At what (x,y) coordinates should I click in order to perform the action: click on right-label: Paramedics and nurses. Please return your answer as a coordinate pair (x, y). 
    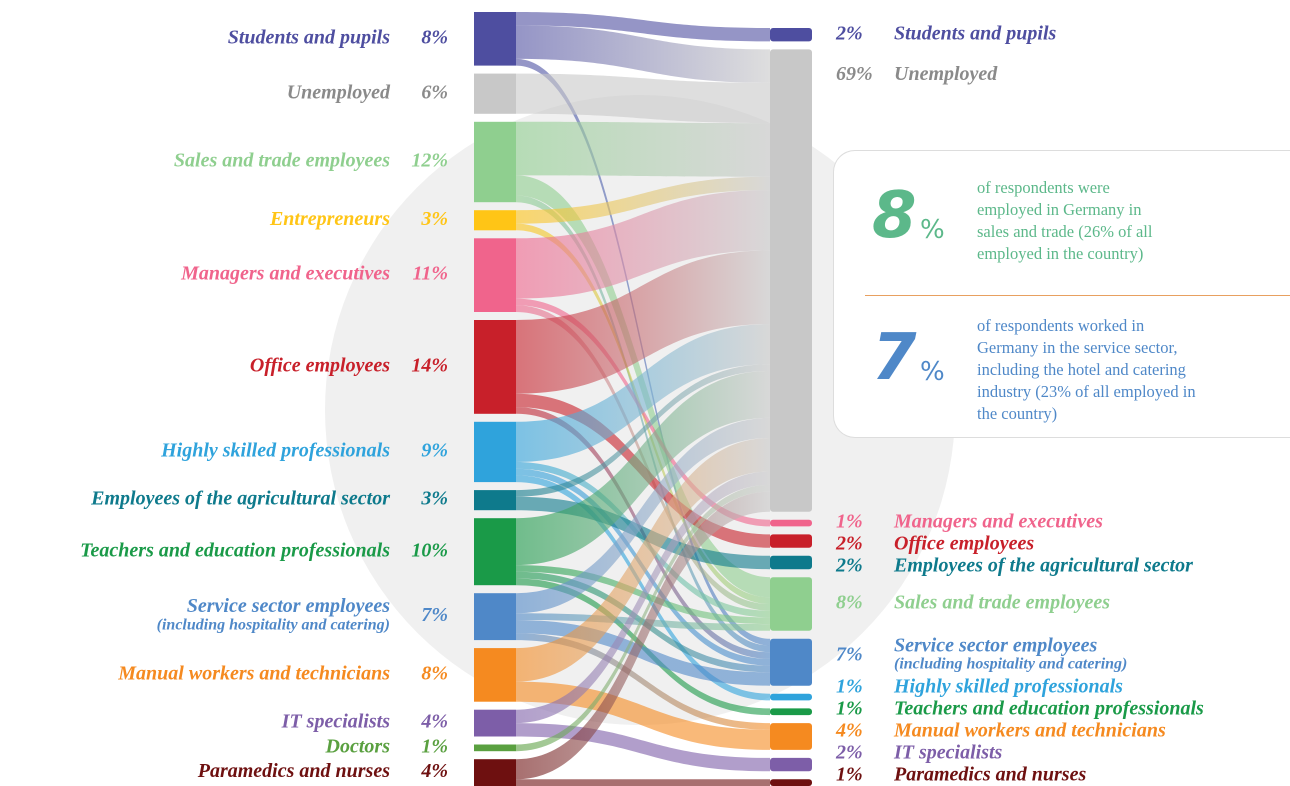
    Looking at the image, I should click on (989, 775).